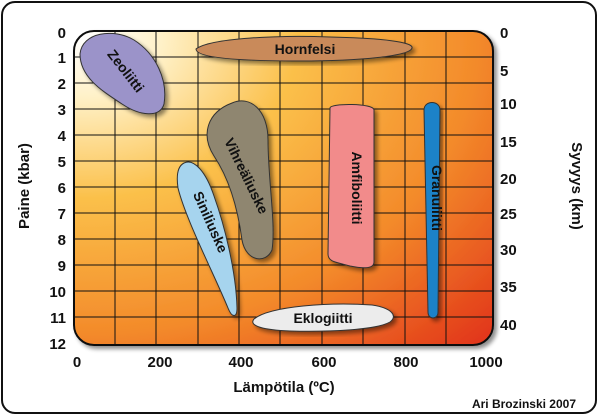 The width and height of the screenshot is (600, 417). I want to click on y-left-tick-labels: 0 1 2 3 4 5 6 7 8 9 10 11 12, so click(57, 189).